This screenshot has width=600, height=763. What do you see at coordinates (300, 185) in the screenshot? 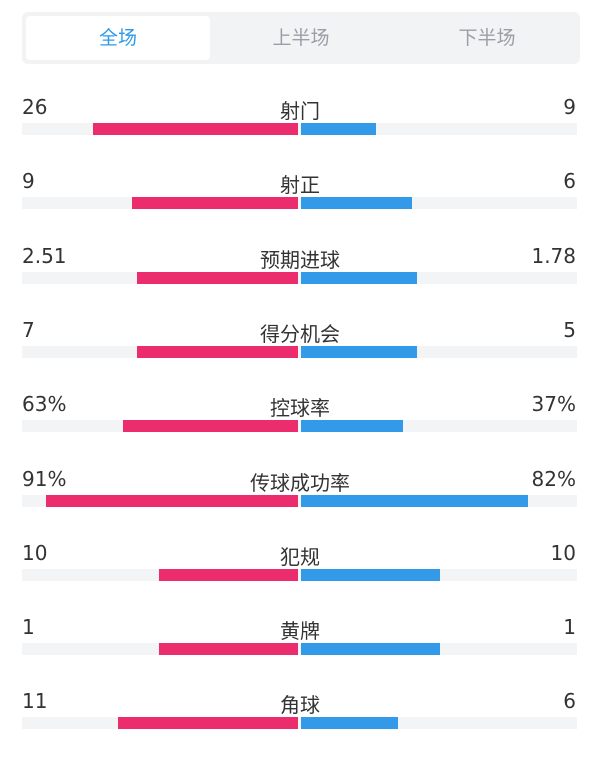
I see `stat-label: 射正` at bounding box center [300, 185].